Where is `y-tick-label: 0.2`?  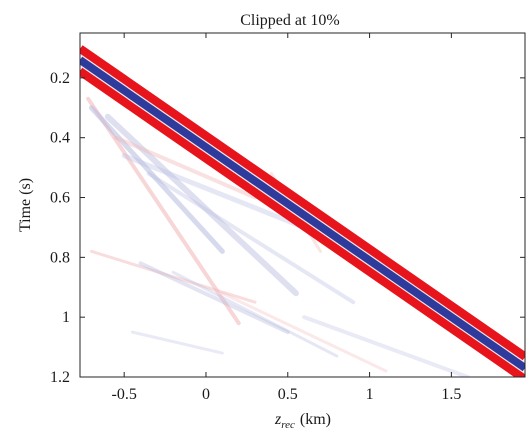 y-tick-label: 0.2 is located at coordinates (60, 78).